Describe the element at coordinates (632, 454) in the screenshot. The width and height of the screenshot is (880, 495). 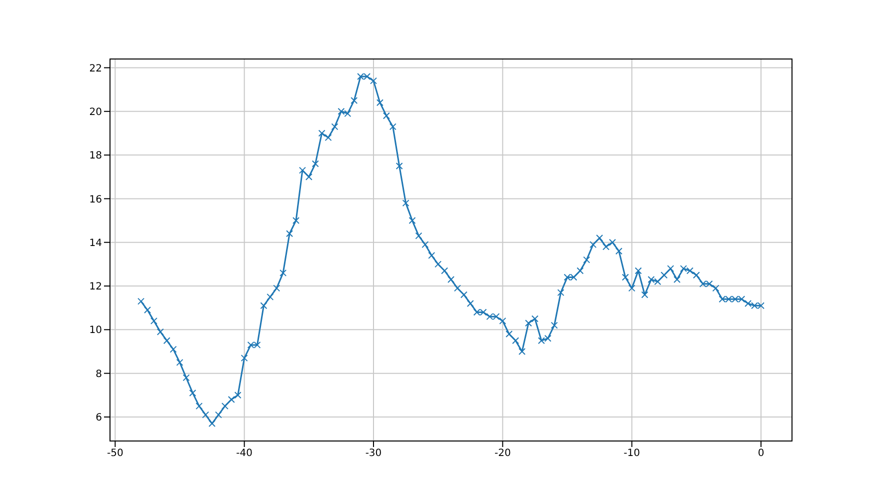
I see `x-tick-label: -10` at that location.